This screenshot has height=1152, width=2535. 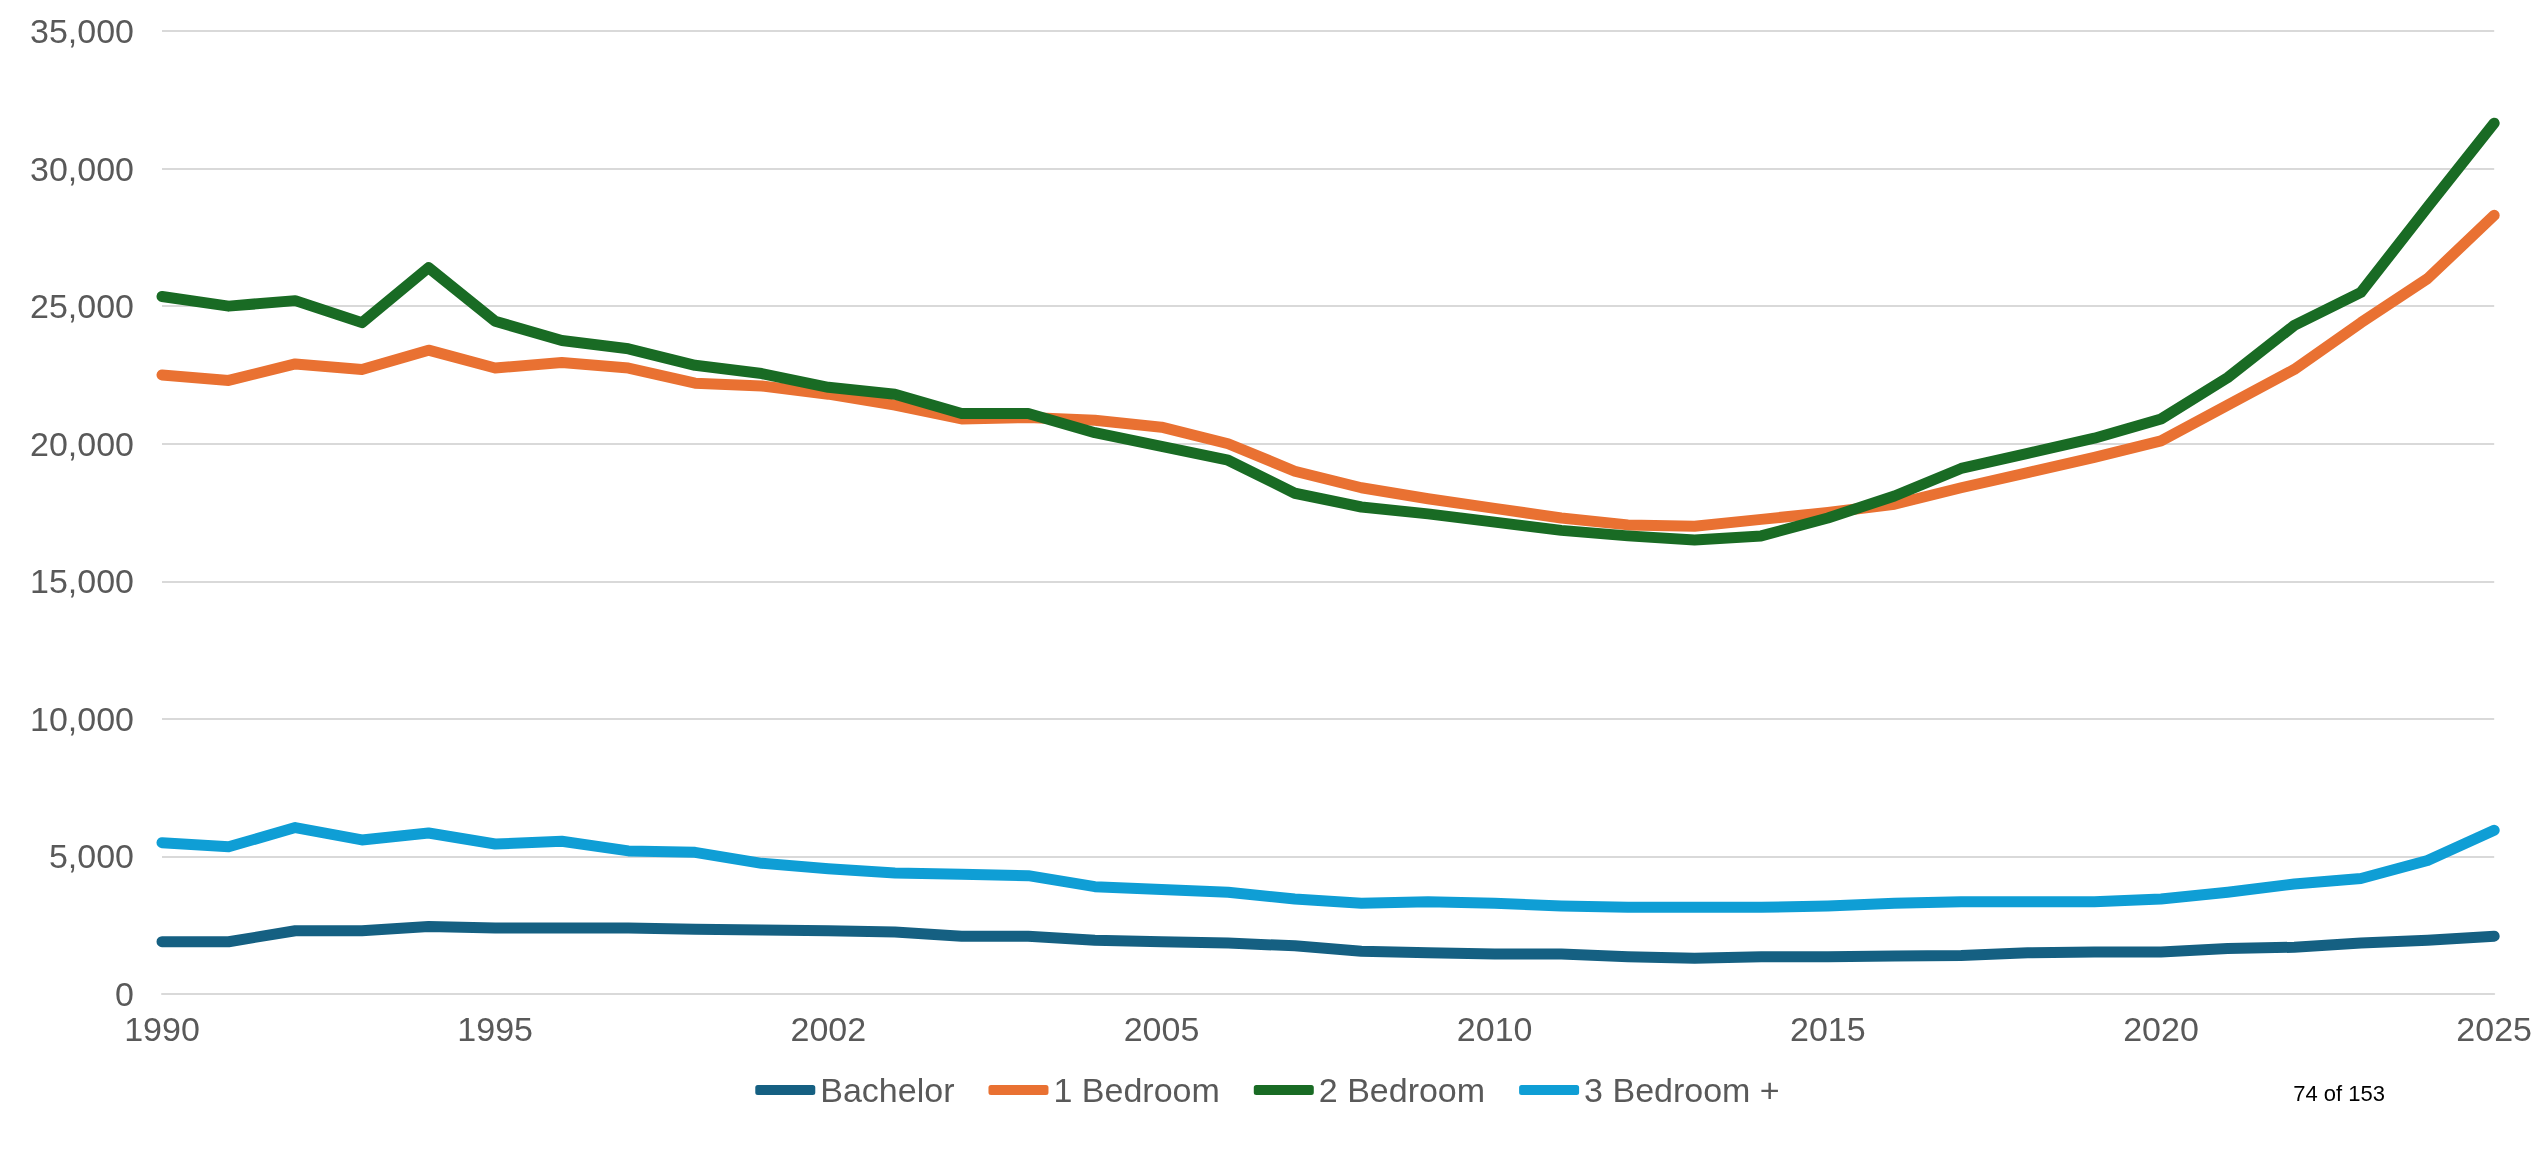 What do you see at coordinates (82, 718) in the screenshot?
I see `y-tick-label: 10,000` at bounding box center [82, 718].